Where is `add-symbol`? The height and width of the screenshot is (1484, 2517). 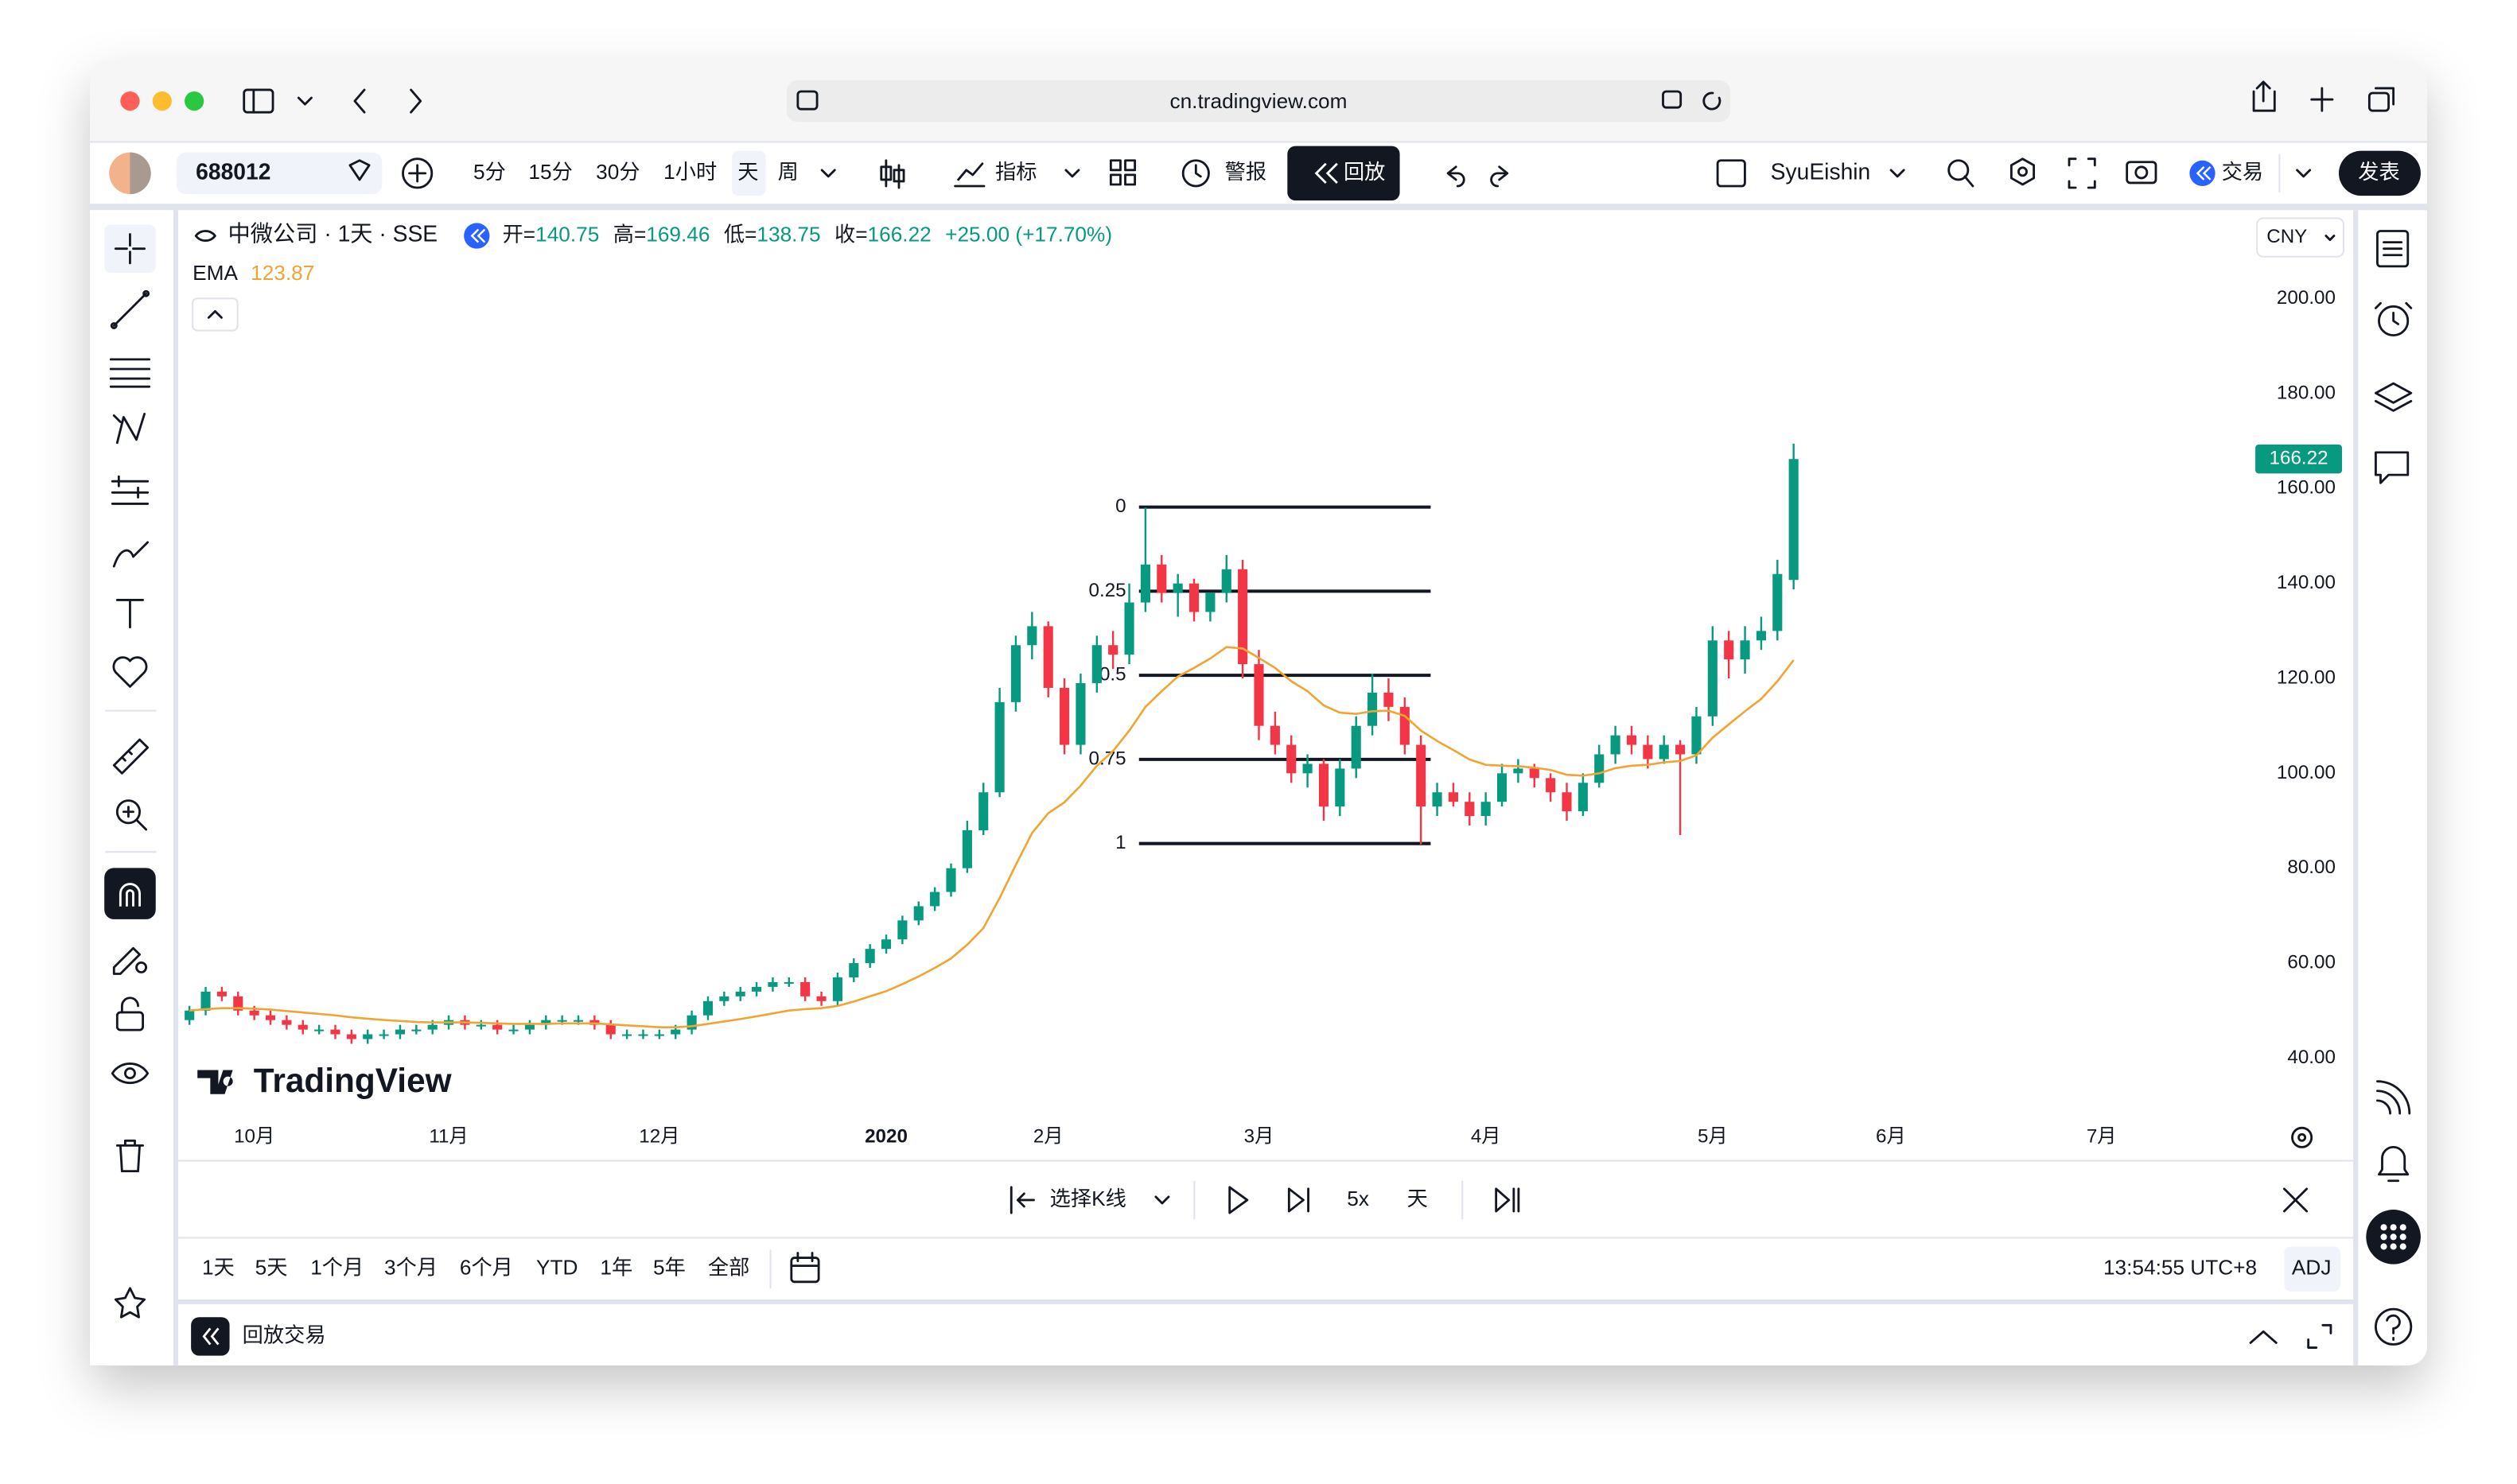
add-symbol is located at coordinates (418, 173).